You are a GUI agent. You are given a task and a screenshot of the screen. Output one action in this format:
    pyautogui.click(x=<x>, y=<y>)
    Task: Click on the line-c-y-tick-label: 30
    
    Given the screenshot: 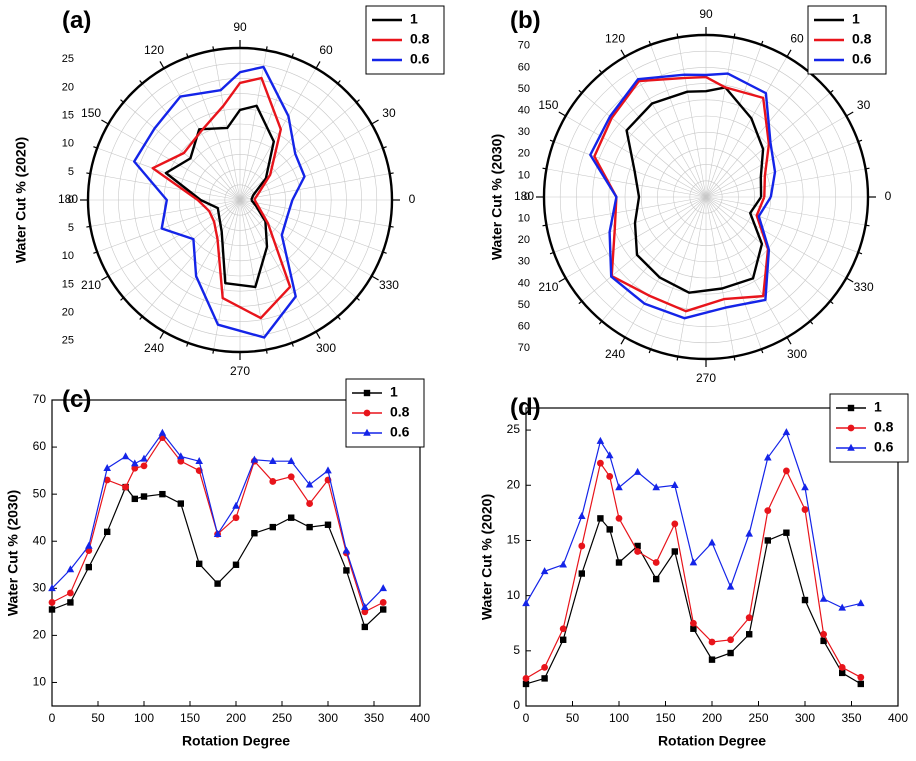 What is the action you would take?
    pyautogui.click(x=40, y=587)
    